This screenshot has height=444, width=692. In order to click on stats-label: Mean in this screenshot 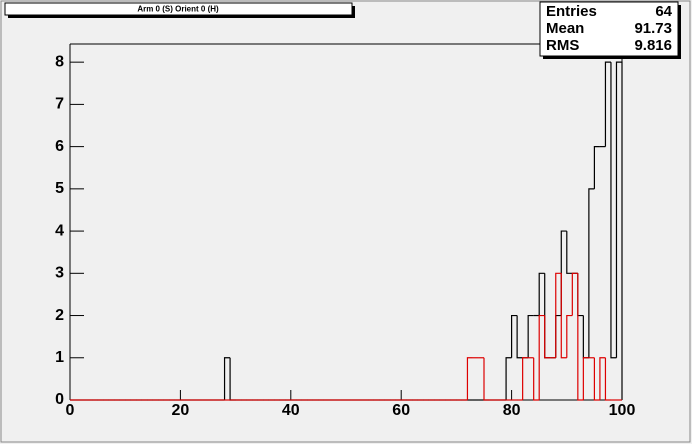, I will do `click(565, 28)`.